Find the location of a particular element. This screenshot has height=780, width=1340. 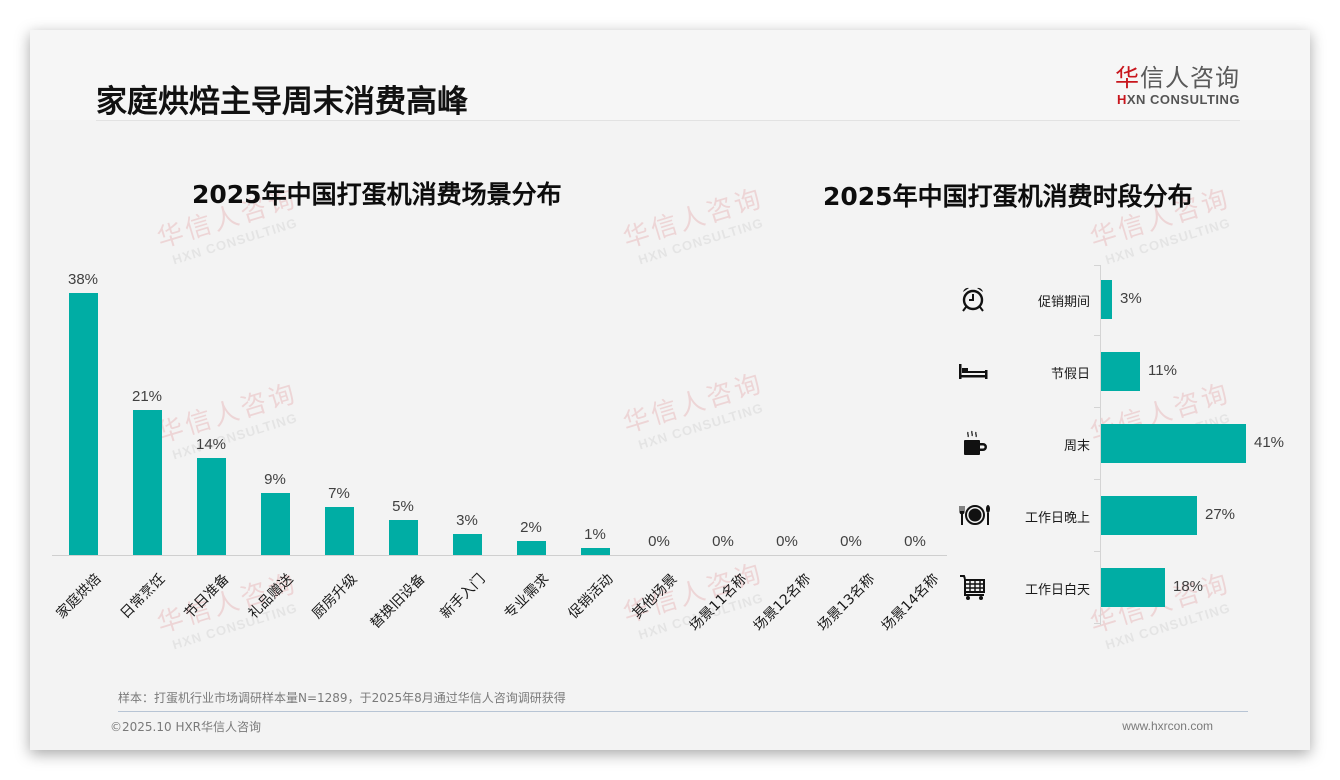

shopping-cart-icon is located at coordinates (973, 587).